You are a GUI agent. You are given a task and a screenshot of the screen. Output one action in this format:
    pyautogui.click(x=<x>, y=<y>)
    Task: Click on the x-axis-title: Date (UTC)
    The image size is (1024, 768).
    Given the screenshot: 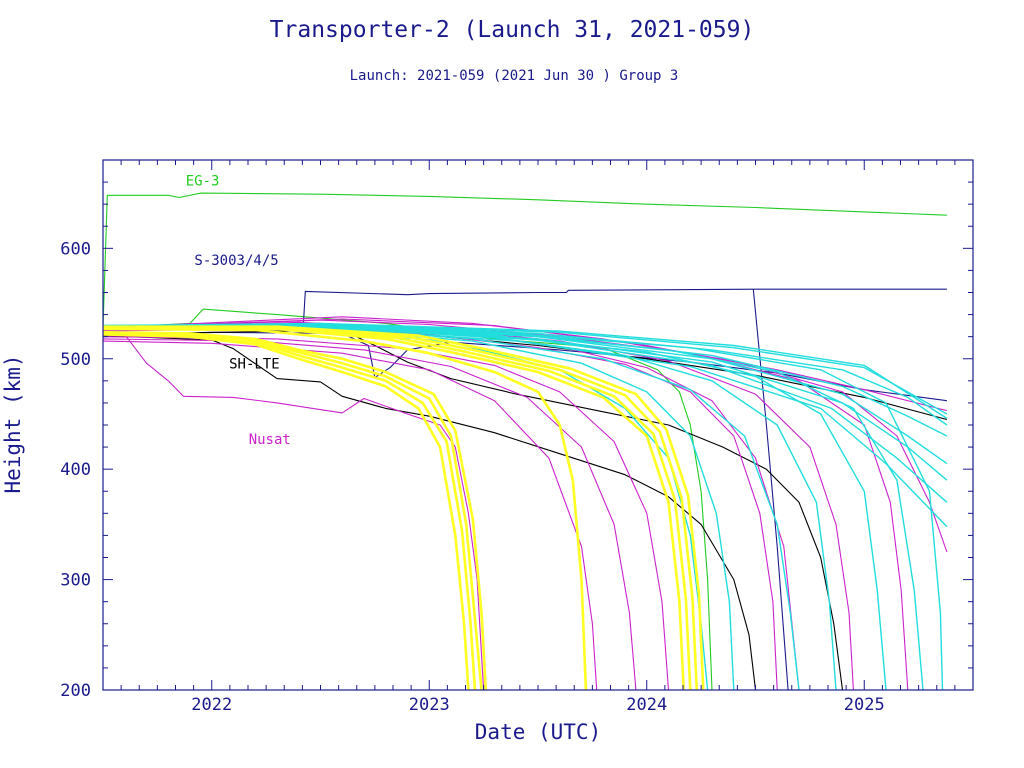 What is the action you would take?
    pyautogui.click(x=538, y=732)
    